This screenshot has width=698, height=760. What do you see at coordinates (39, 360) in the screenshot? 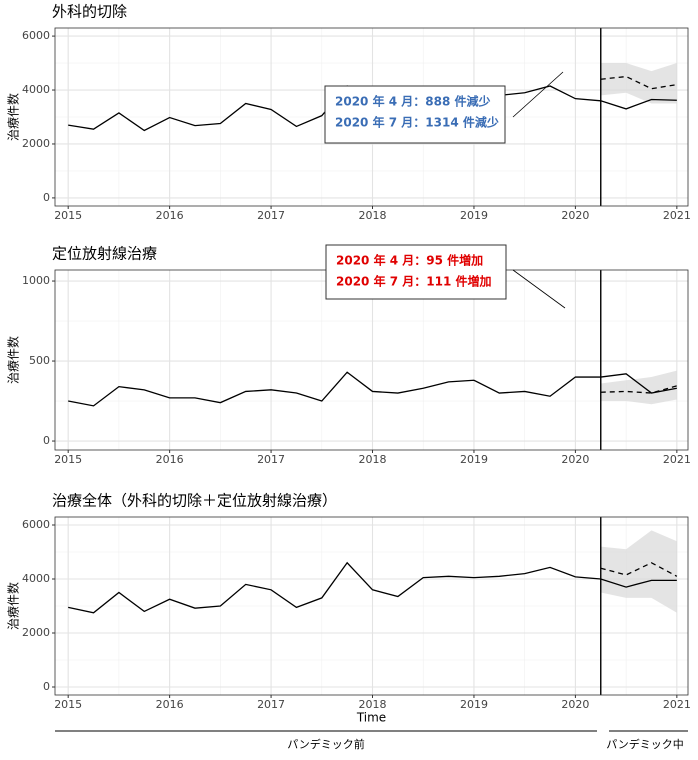
I see `y-tick-label: 500` at bounding box center [39, 360].